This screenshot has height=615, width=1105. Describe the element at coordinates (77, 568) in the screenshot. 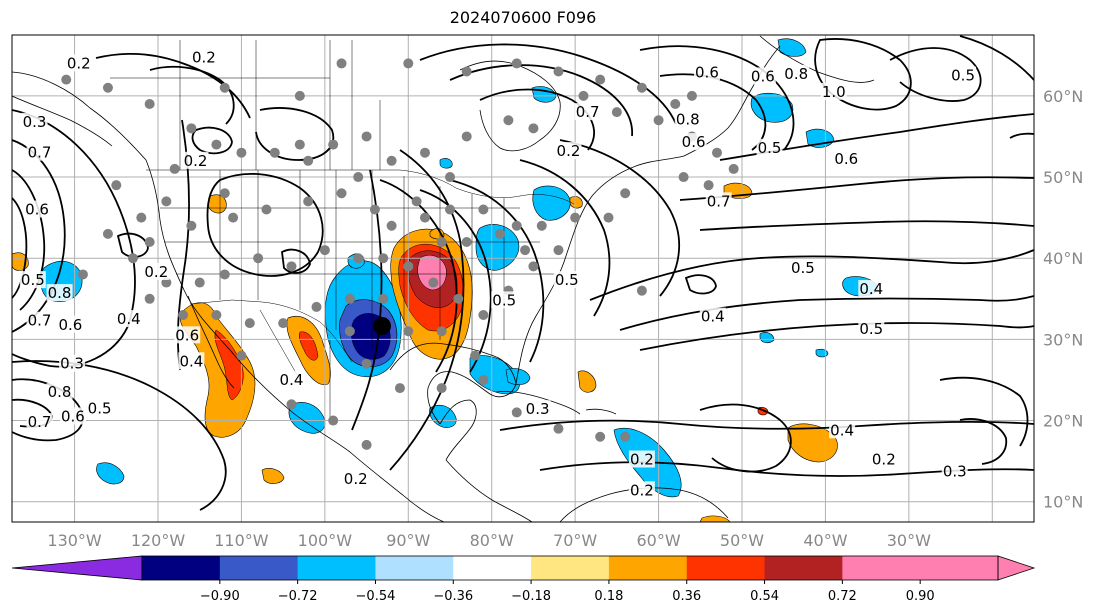

I see `colorbar-extend-low` at that location.